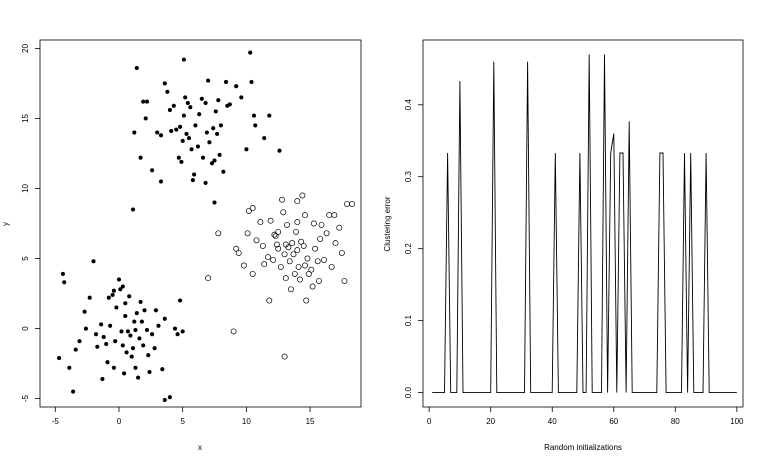 This screenshot has width=763, height=464. Describe the element at coordinates (246, 421) in the screenshot. I see `scatter-x-tick-label: 10` at that location.